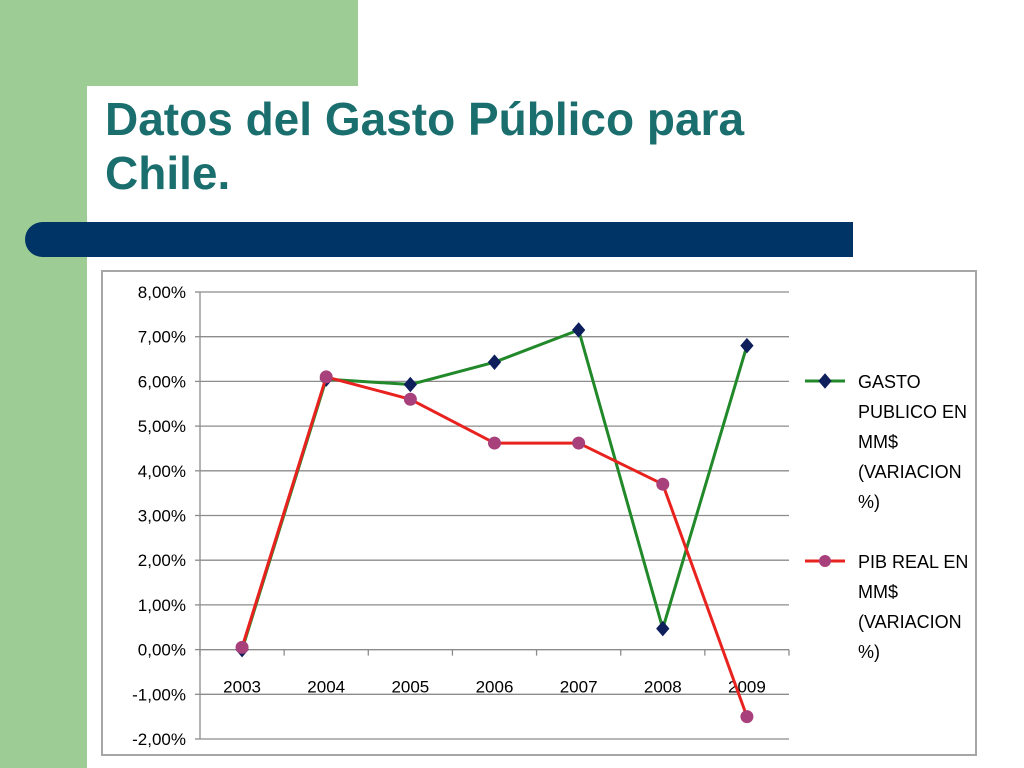 Image resolution: width=1024 pixels, height=768 pixels. I want to click on y-tick-label: 3,00%, so click(162, 516).